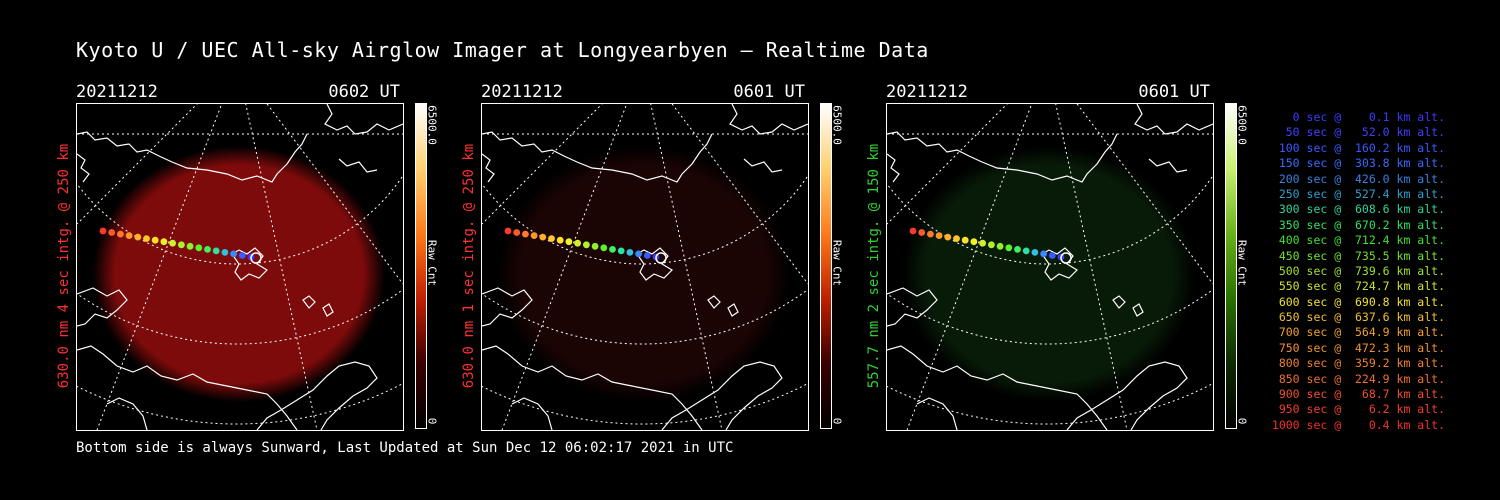 The image size is (1500, 500). What do you see at coordinates (432, 421) in the screenshot?
I see `panel-1-cbar-min: 0` at bounding box center [432, 421].